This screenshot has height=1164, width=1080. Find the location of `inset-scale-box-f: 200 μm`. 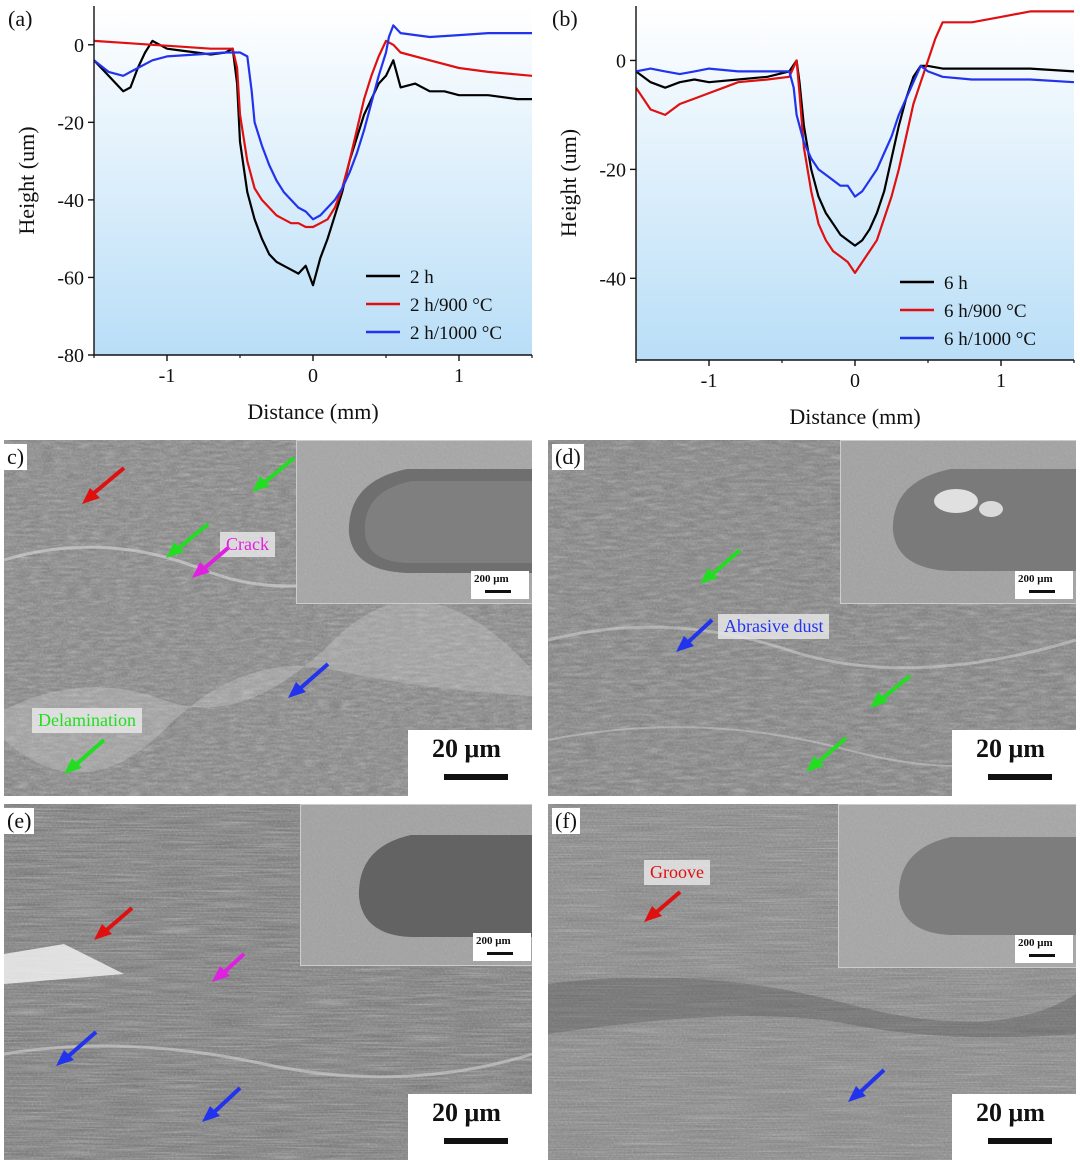

inset-scale-box-f: 200 μm is located at coordinates (1044, 949).